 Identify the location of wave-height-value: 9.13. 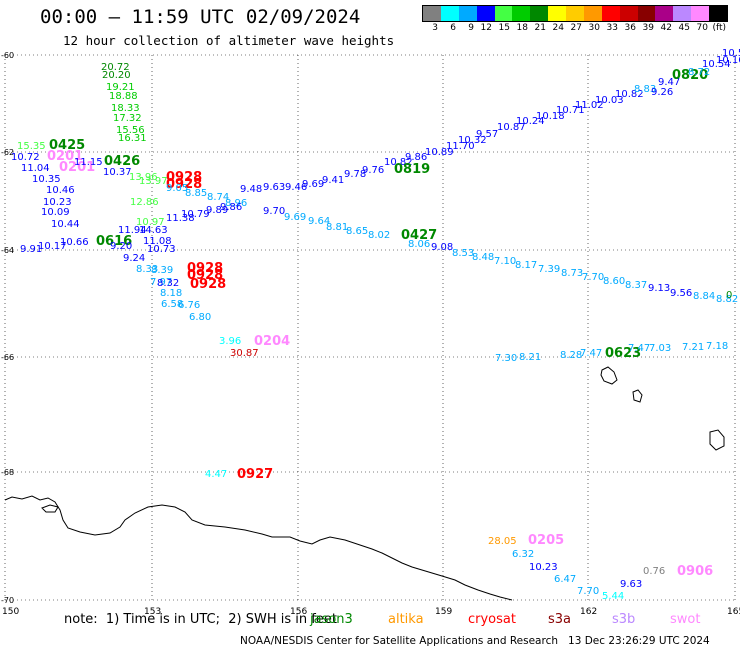
(659, 288).